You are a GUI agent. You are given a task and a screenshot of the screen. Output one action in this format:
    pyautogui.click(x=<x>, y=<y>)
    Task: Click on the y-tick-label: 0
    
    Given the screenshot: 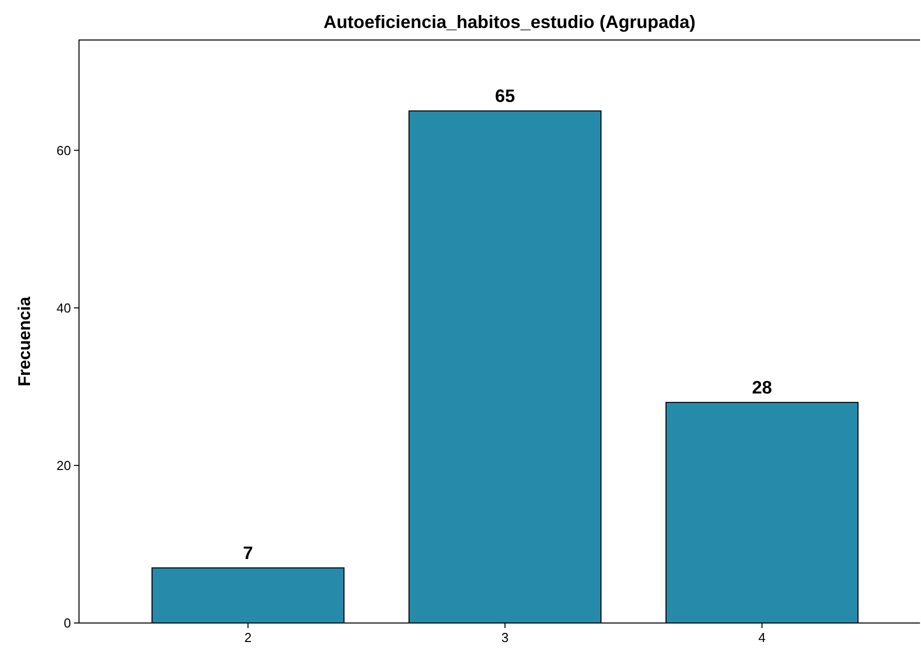 What is the action you would take?
    pyautogui.click(x=67, y=623)
    